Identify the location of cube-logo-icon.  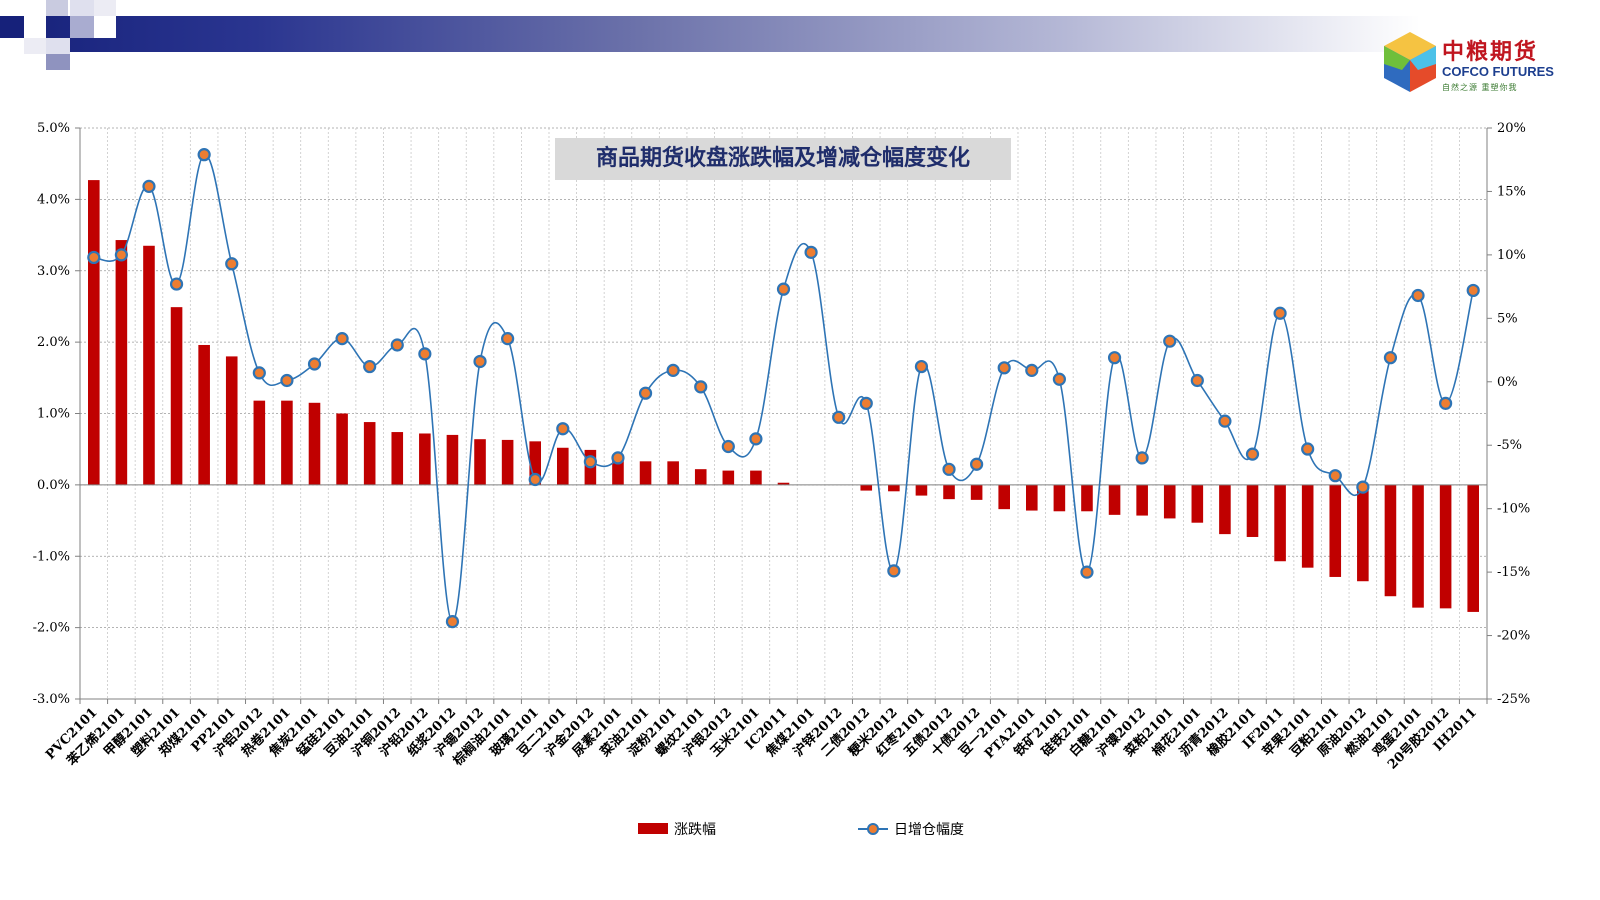
(1410, 62).